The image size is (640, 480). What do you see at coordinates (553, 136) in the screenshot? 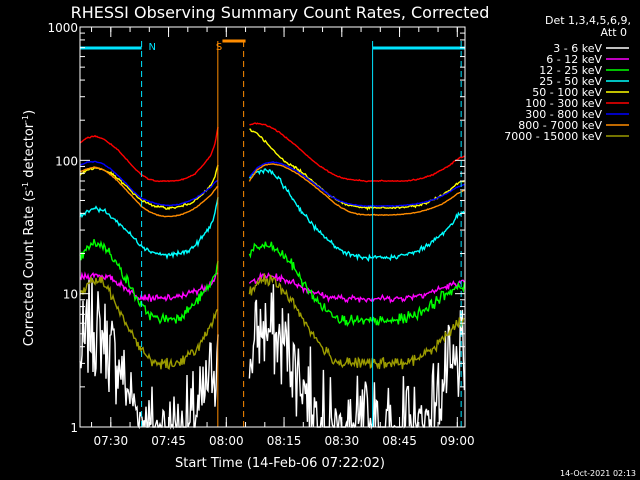
I see `legend-label-8: 7000 - 15000 keV` at bounding box center [553, 136].